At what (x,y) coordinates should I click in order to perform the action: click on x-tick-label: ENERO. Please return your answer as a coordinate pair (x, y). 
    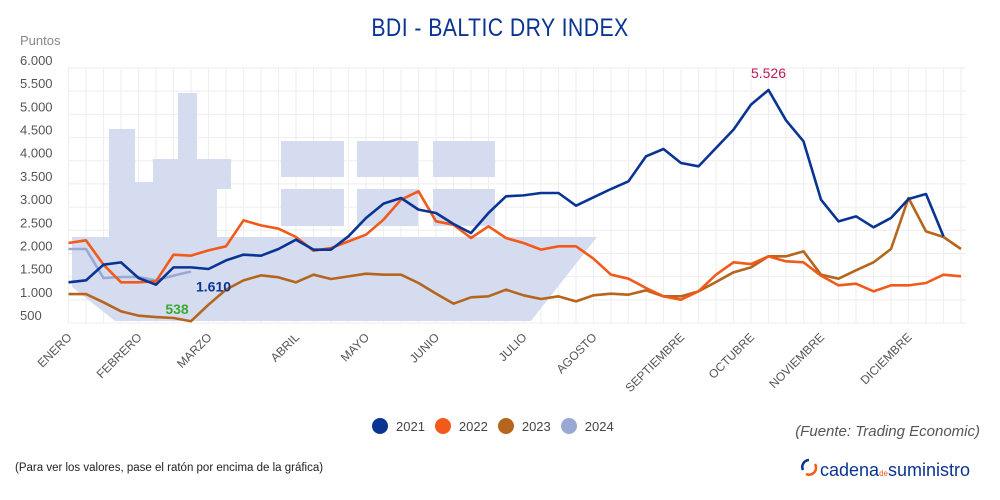
    Looking at the image, I should click on (55, 350).